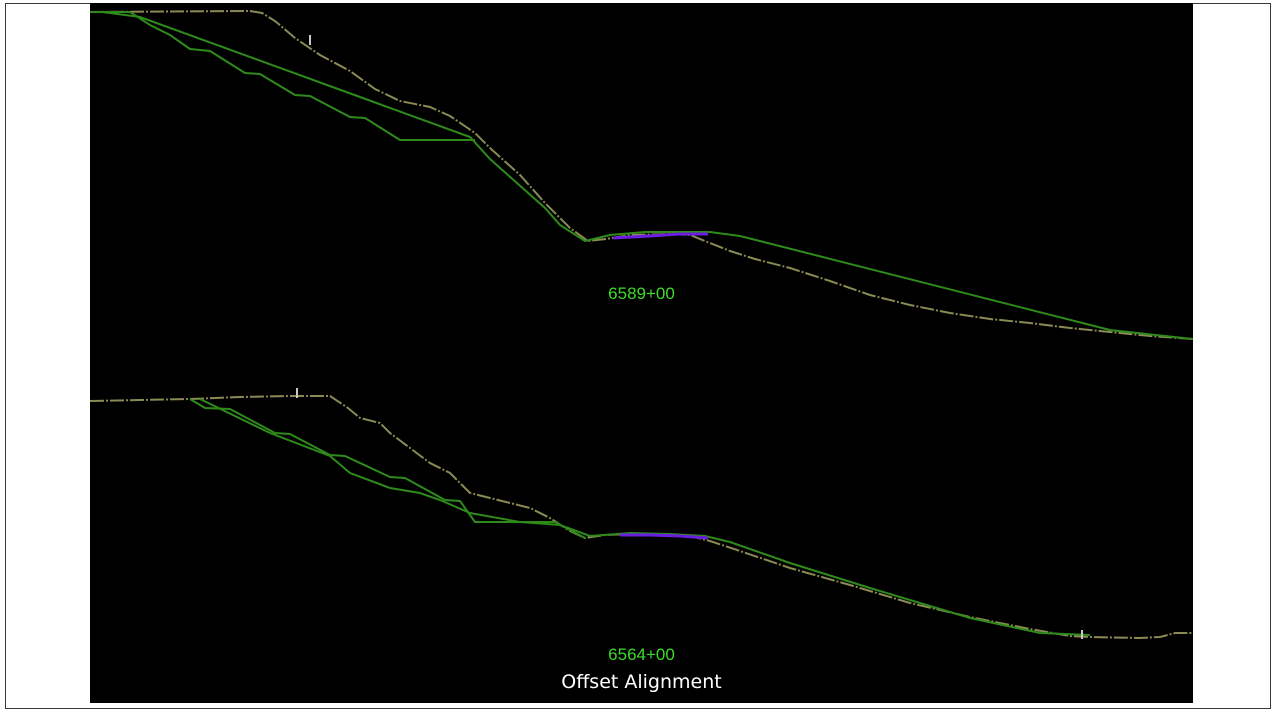 The height and width of the screenshot is (713, 1276). What do you see at coordinates (664, 536) in the screenshot?
I see `pavement-line-bottom` at bounding box center [664, 536].